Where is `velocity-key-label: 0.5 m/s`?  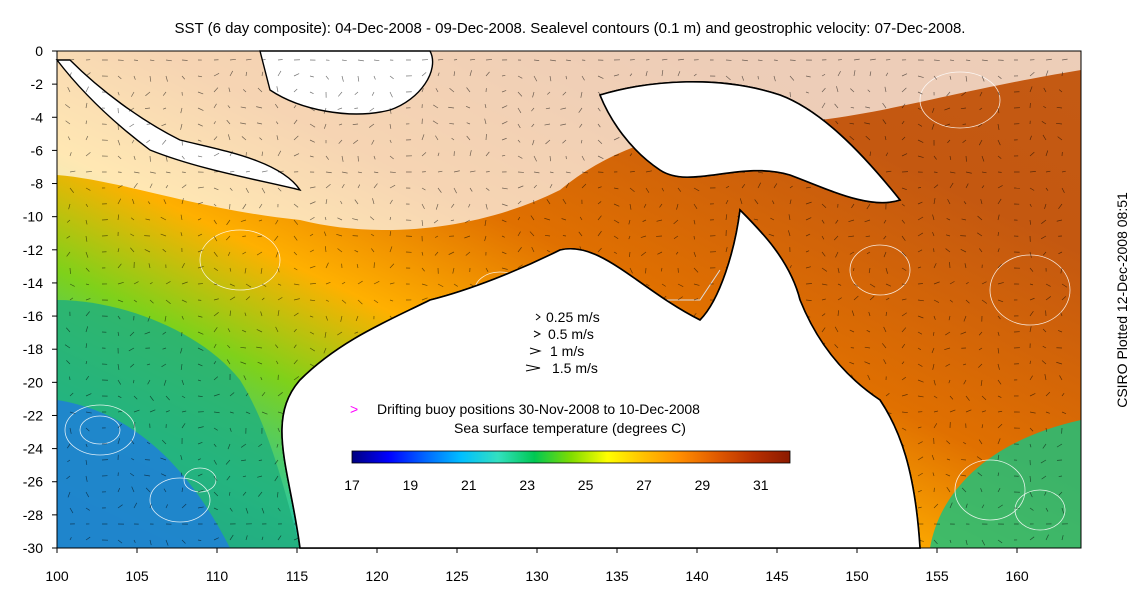
velocity-key-label: 0.5 m/s is located at coordinates (571, 334).